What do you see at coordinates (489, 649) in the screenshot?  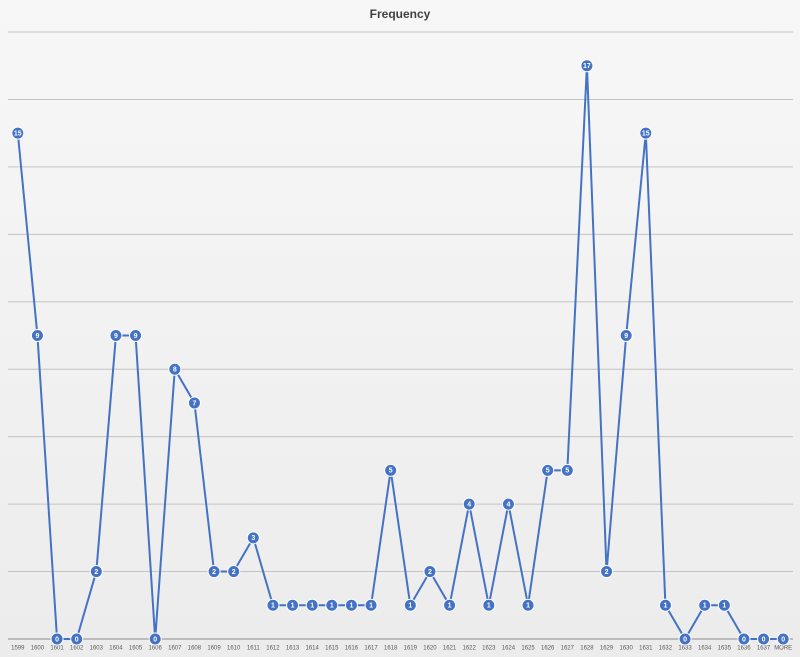 I see `x-tick-label: 1623` at bounding box center [489, 649].